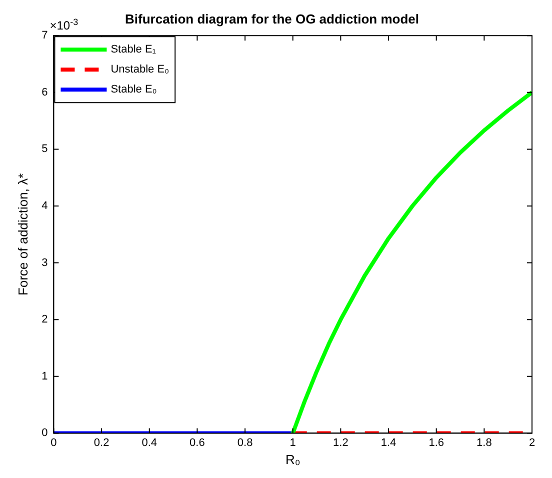 The width and height of the screenshot is (552, 478). I want to click on y-tick-label: 0, so click(45, 433).